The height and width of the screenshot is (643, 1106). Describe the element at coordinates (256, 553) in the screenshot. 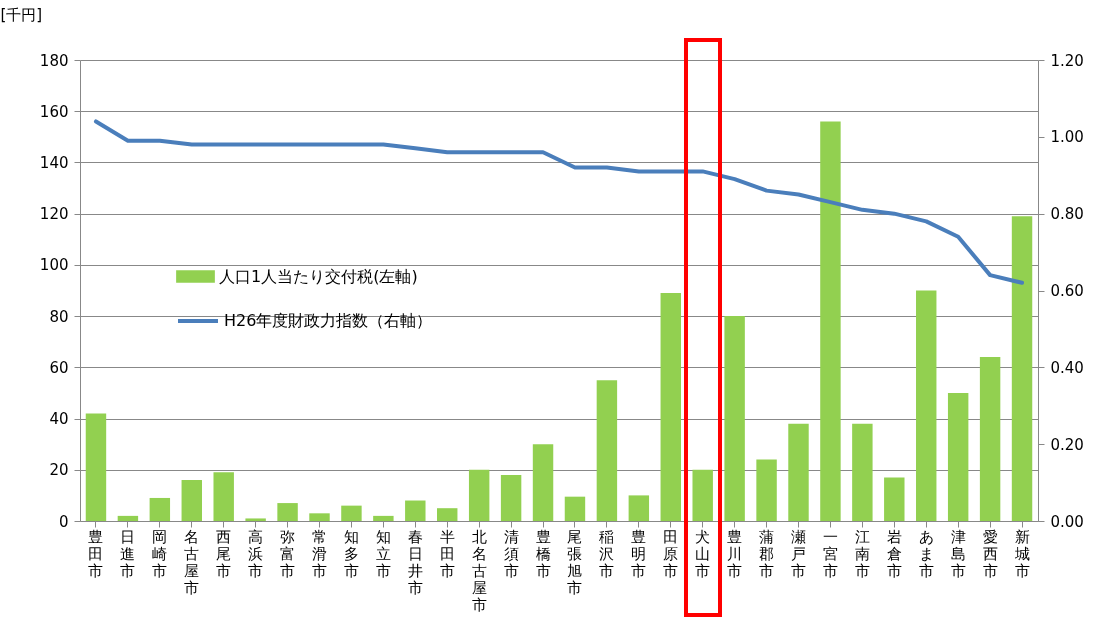

I see `x-tick-label: 高浜市` at that location.